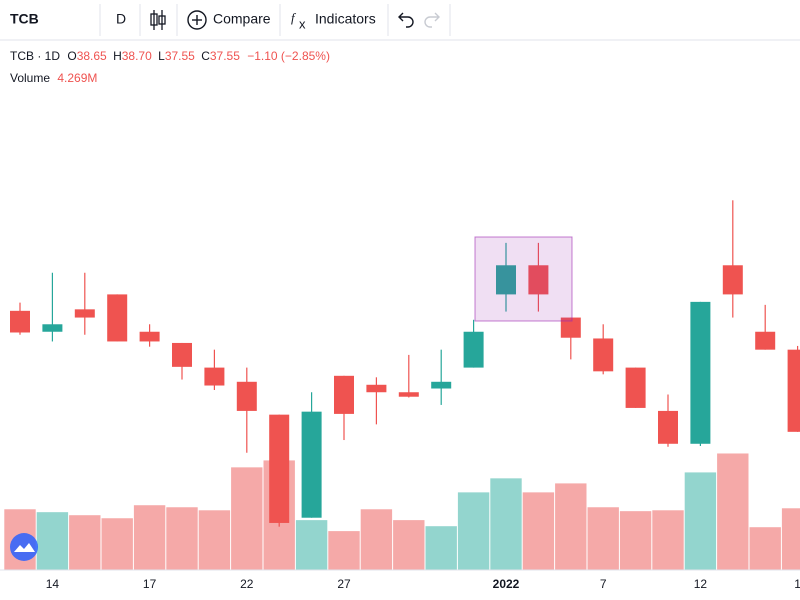 The image size is (800, 600). Describe the element at coordinates (71, 56) in the screenshot. I see `ohlc-label: O` at that location.